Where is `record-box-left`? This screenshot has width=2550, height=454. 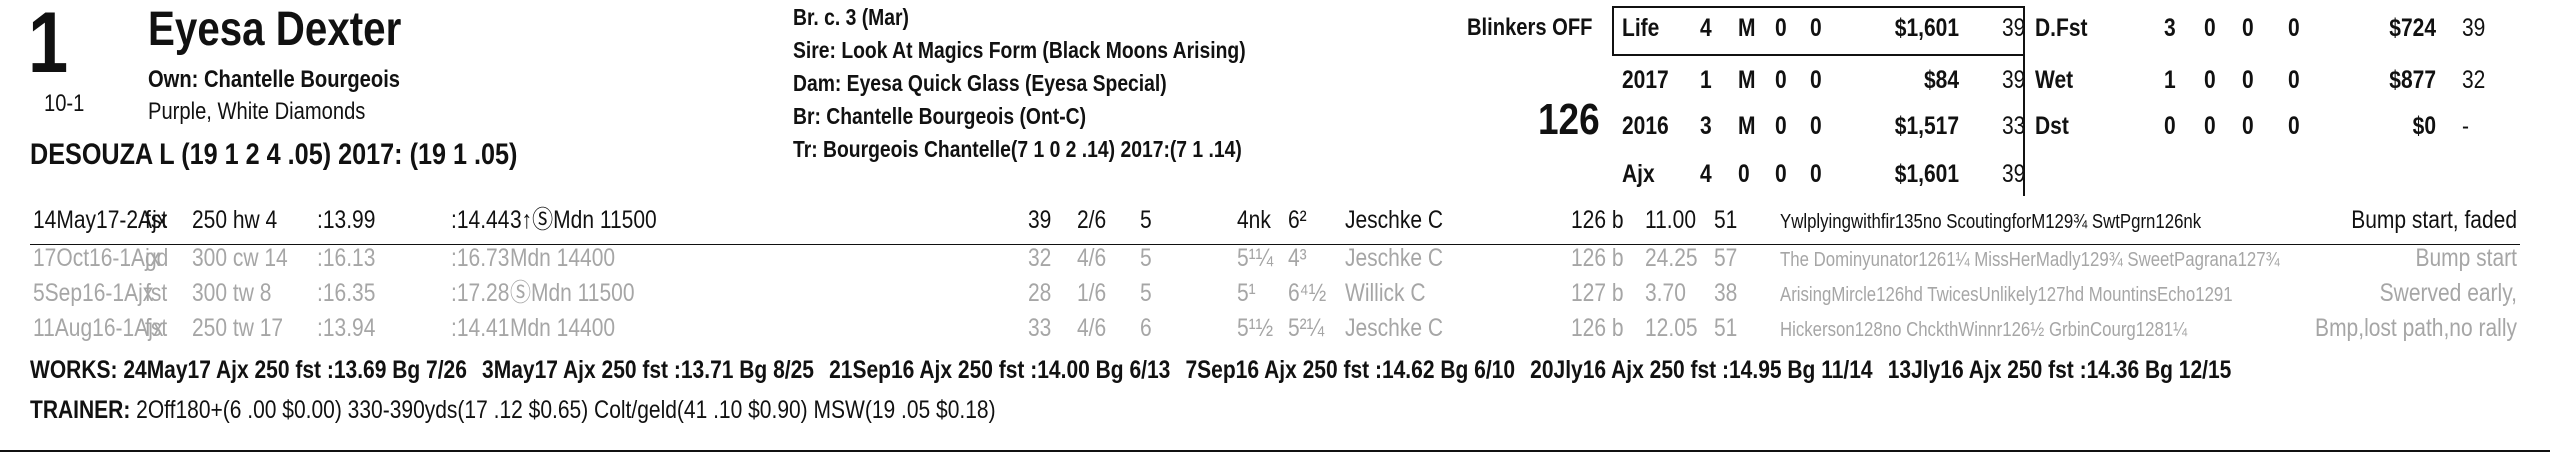
record-box-left is located at coordinates (1613, 31).